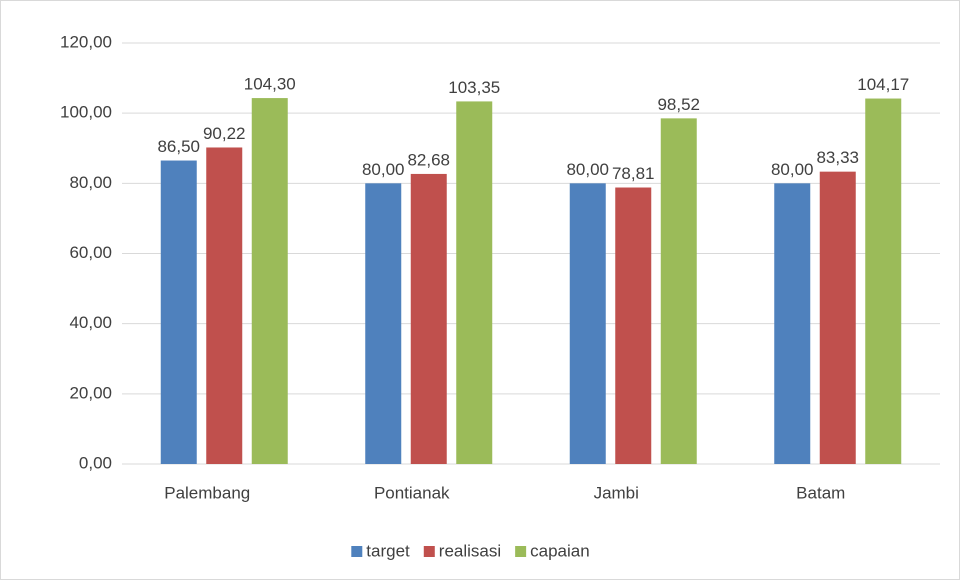 This screenshot has height=581, width=961. What do you see at coordinates (95, 462) in the screenshot?
I see `y-tick-label: 0,00` at bounding box center [95, 462].